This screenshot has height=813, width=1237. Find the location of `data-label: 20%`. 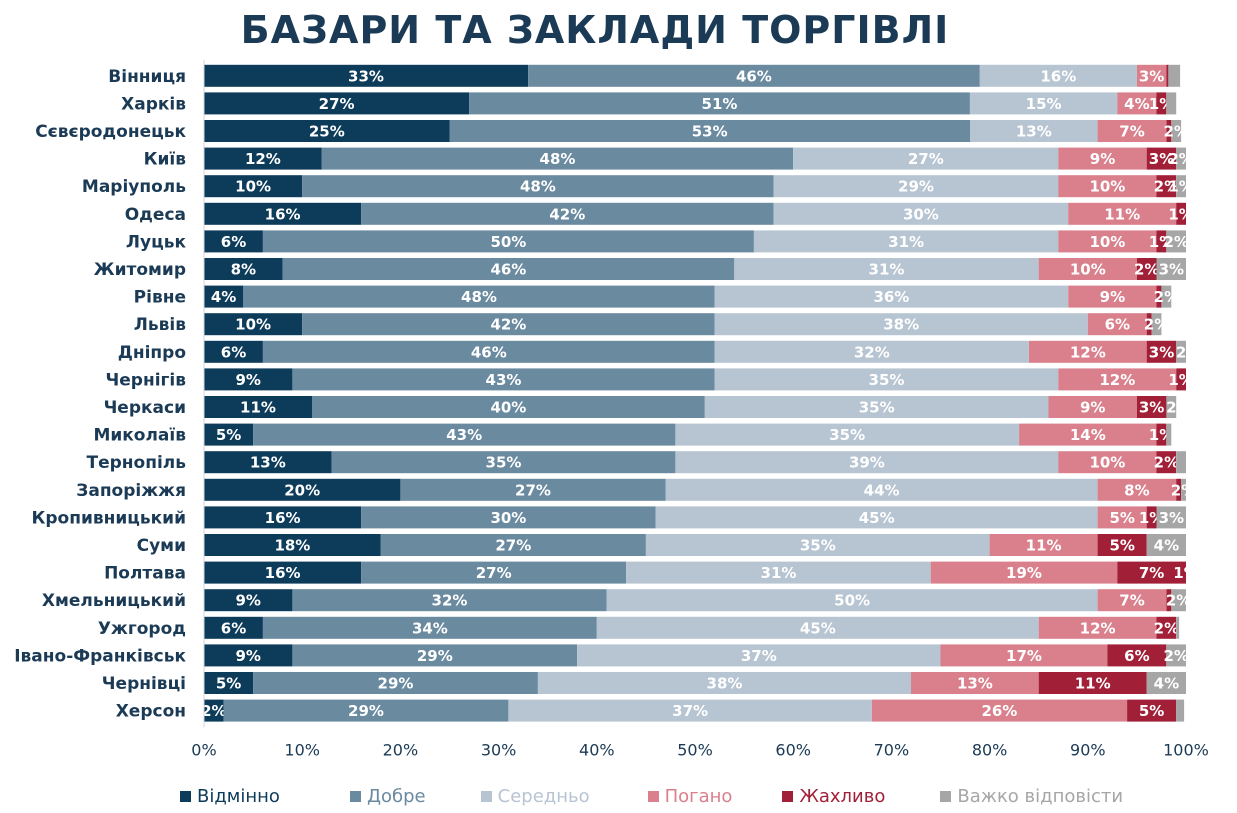

data-label: 20% is located at coordinates (302, 490).